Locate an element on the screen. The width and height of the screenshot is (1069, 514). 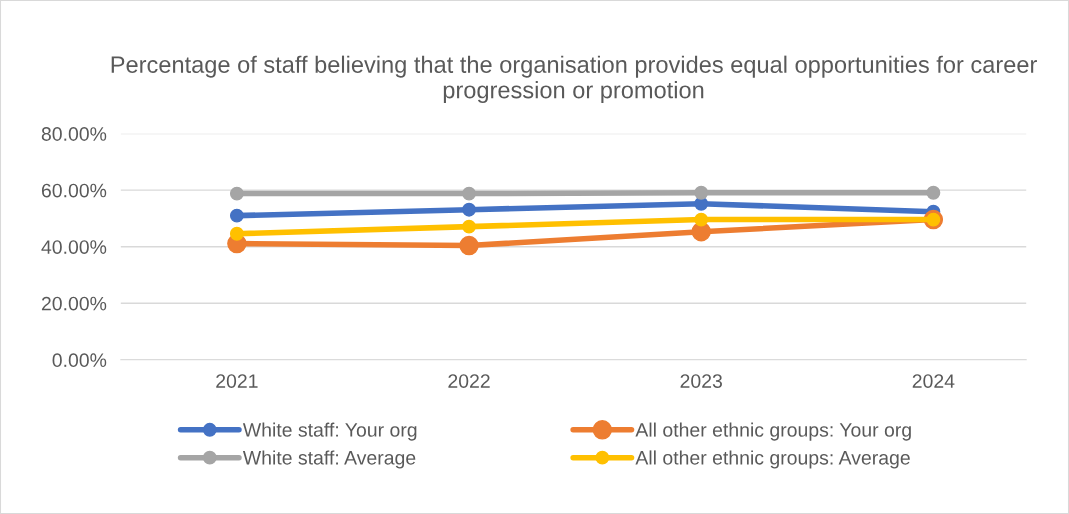
legend-label: All other ethnic groups: Your org is located at coordinates (773, 431).